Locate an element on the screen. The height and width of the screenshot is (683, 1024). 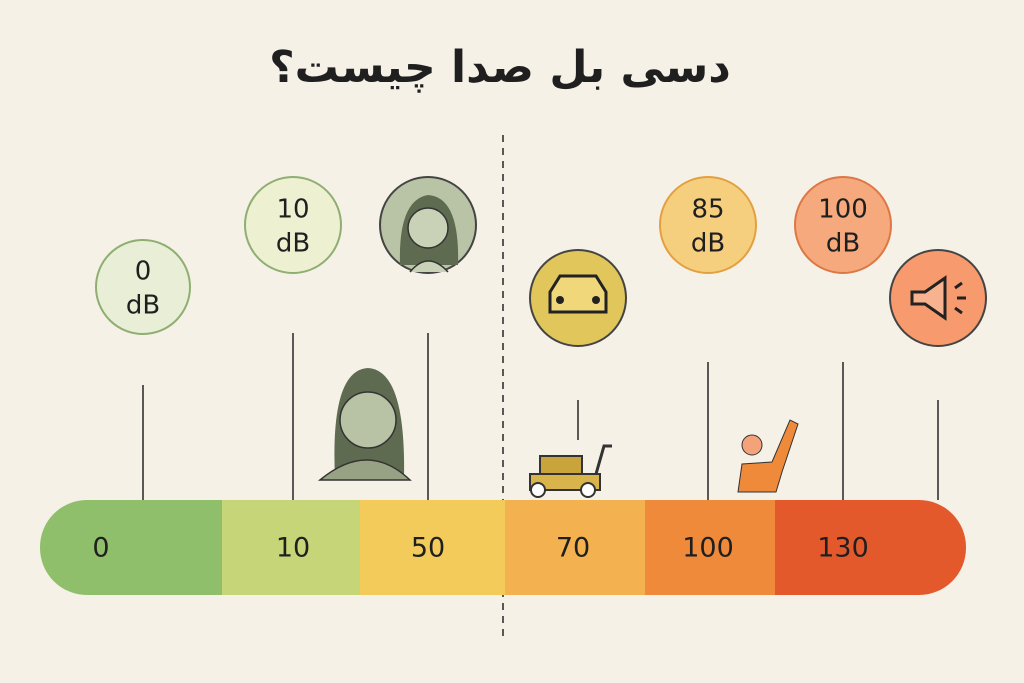
scale-label: 100 is located at coordinates (708, 548).